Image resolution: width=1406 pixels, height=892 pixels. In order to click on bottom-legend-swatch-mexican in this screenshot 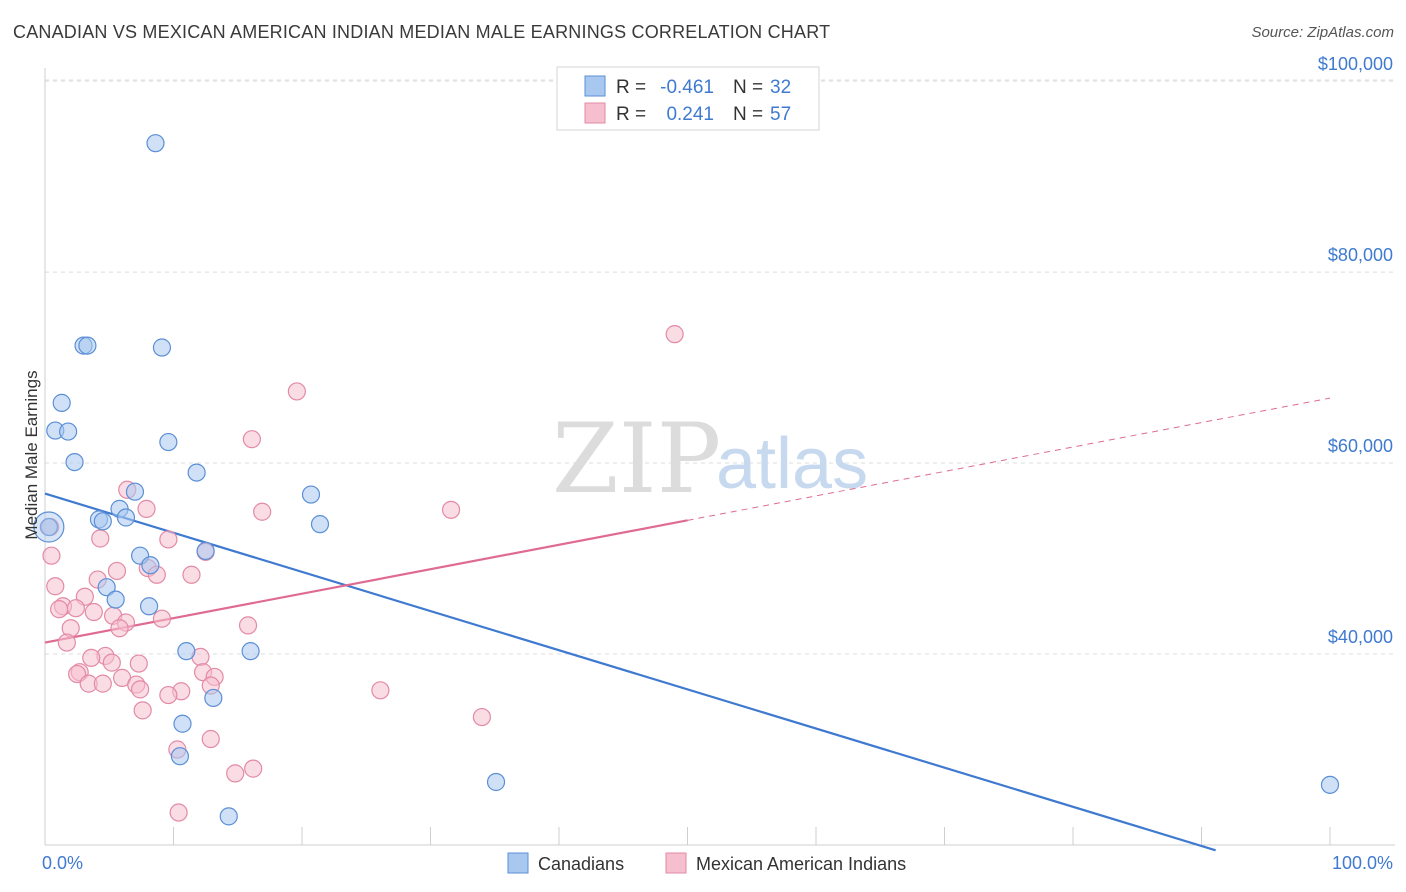, I will do `click(676, 863)`.